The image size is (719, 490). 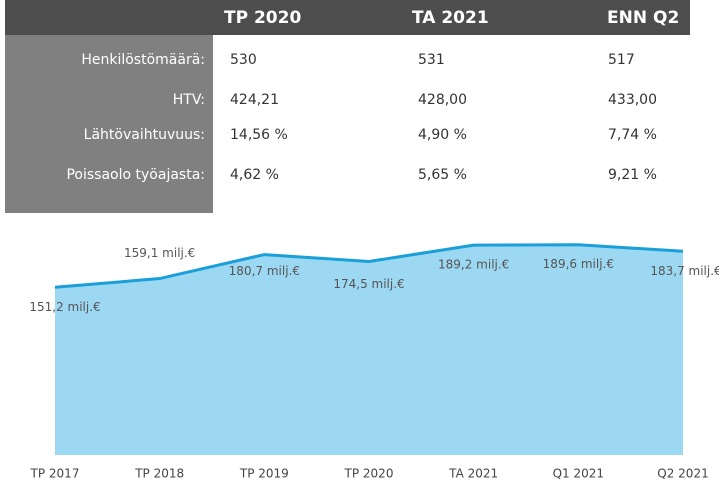 I want to click on column-header: TA 2021, so click(x=450, y=18).